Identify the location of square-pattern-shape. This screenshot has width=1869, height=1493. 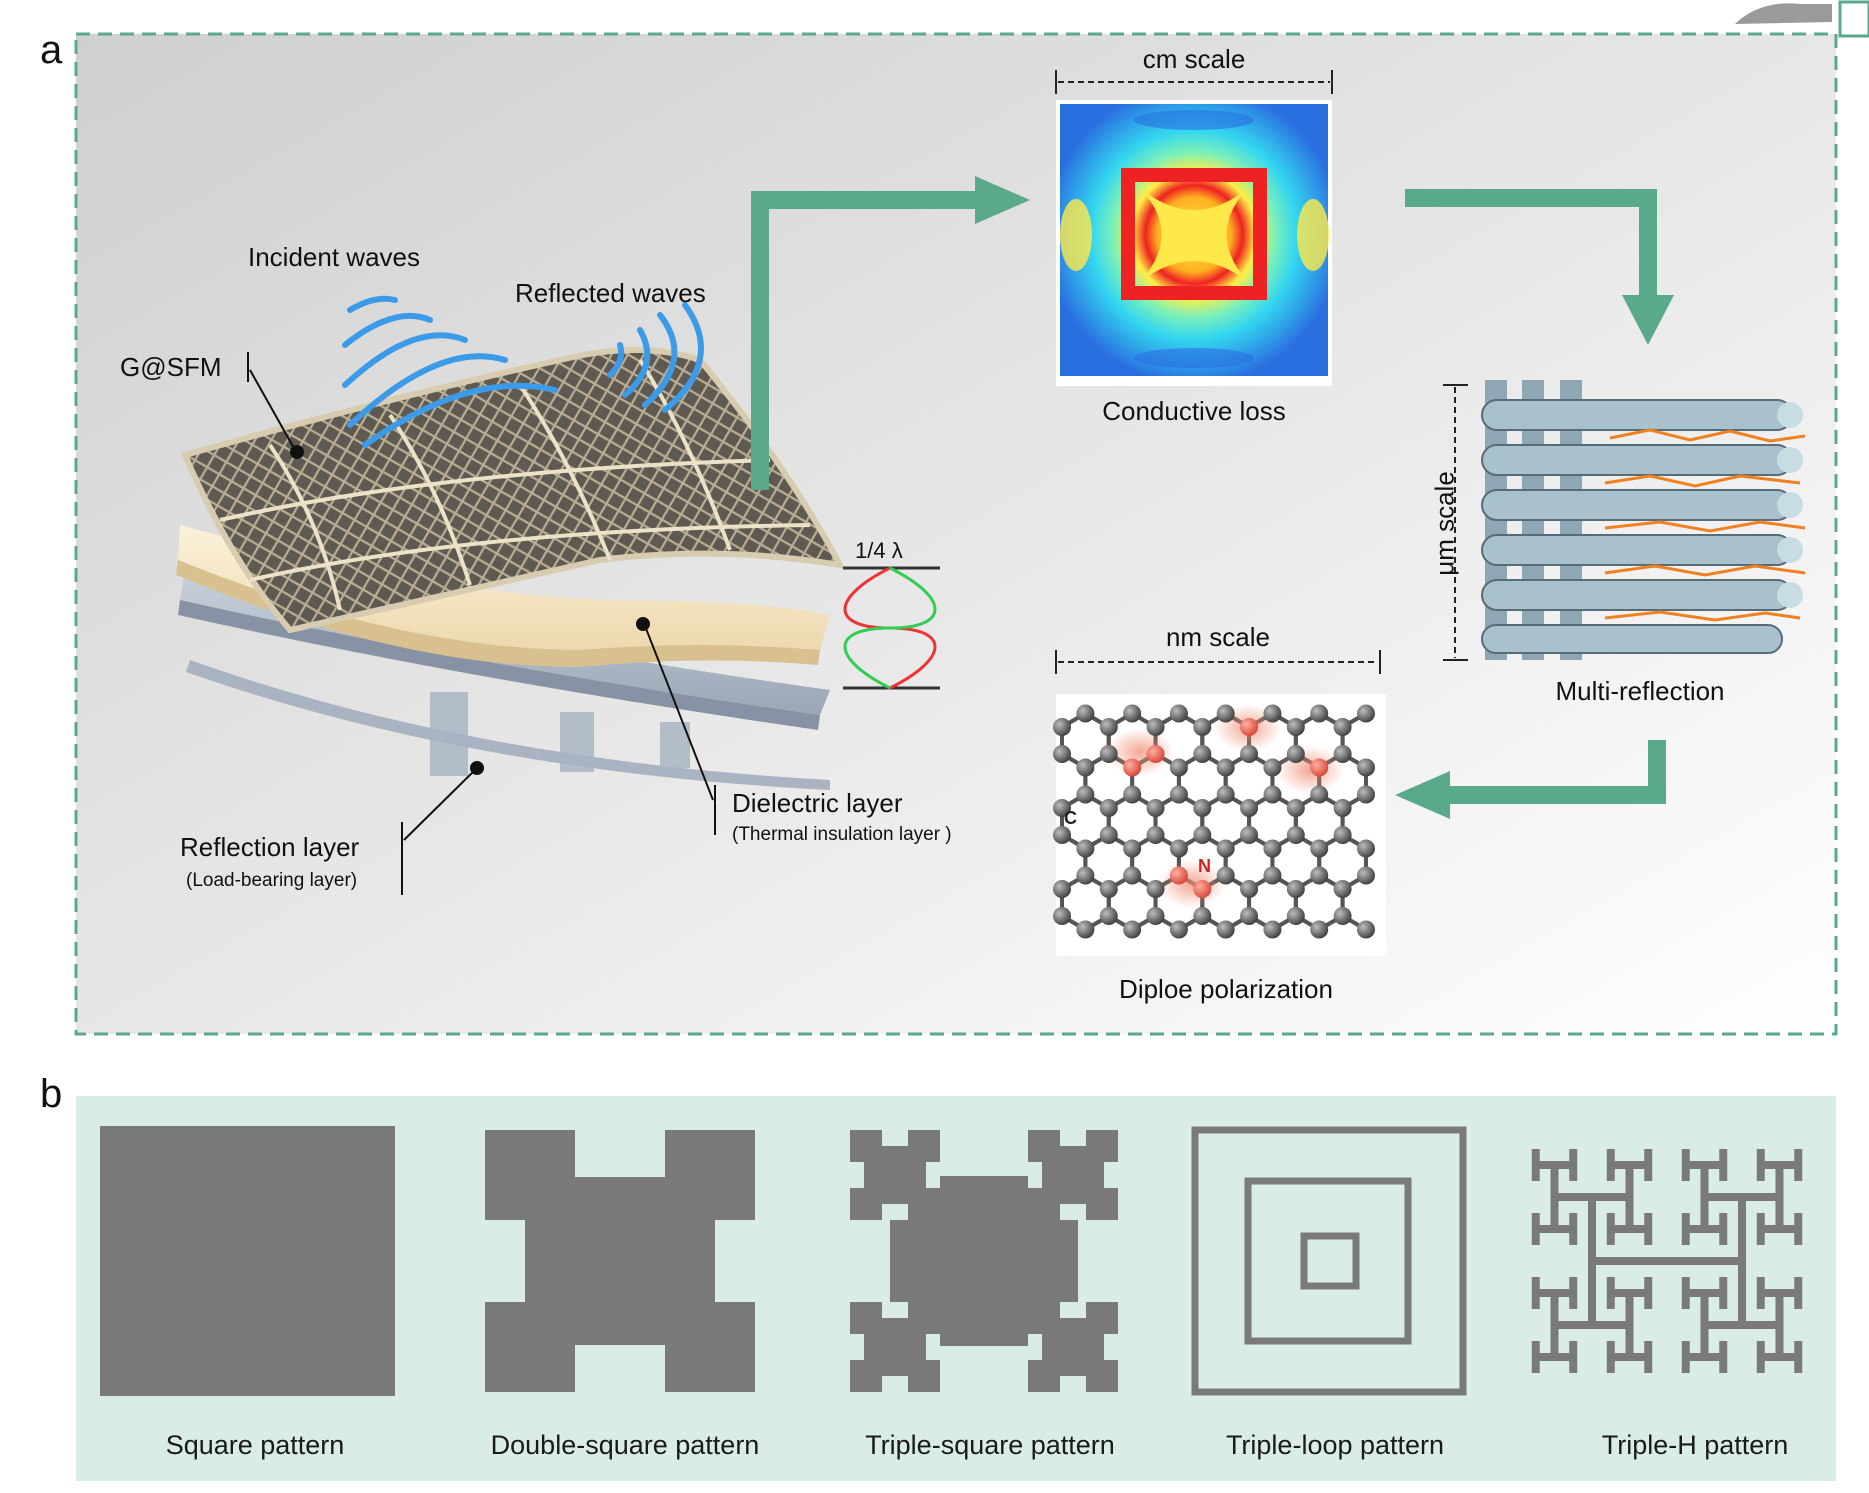
(247, 1261).